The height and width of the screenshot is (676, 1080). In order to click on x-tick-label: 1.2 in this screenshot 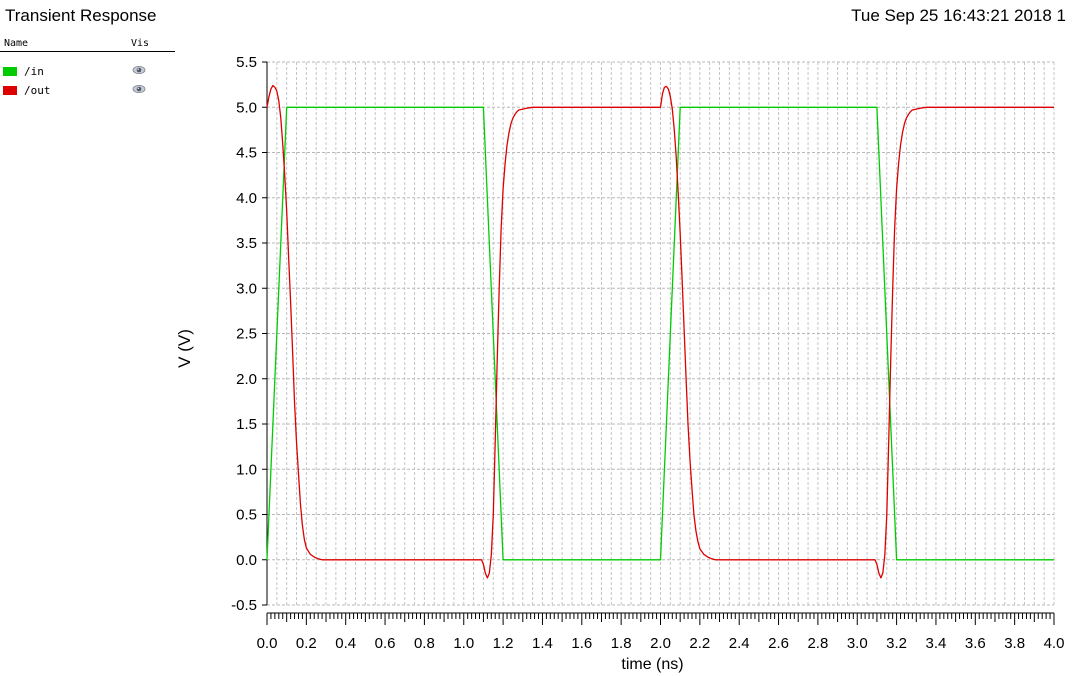, I will do `click(503, 643)`.